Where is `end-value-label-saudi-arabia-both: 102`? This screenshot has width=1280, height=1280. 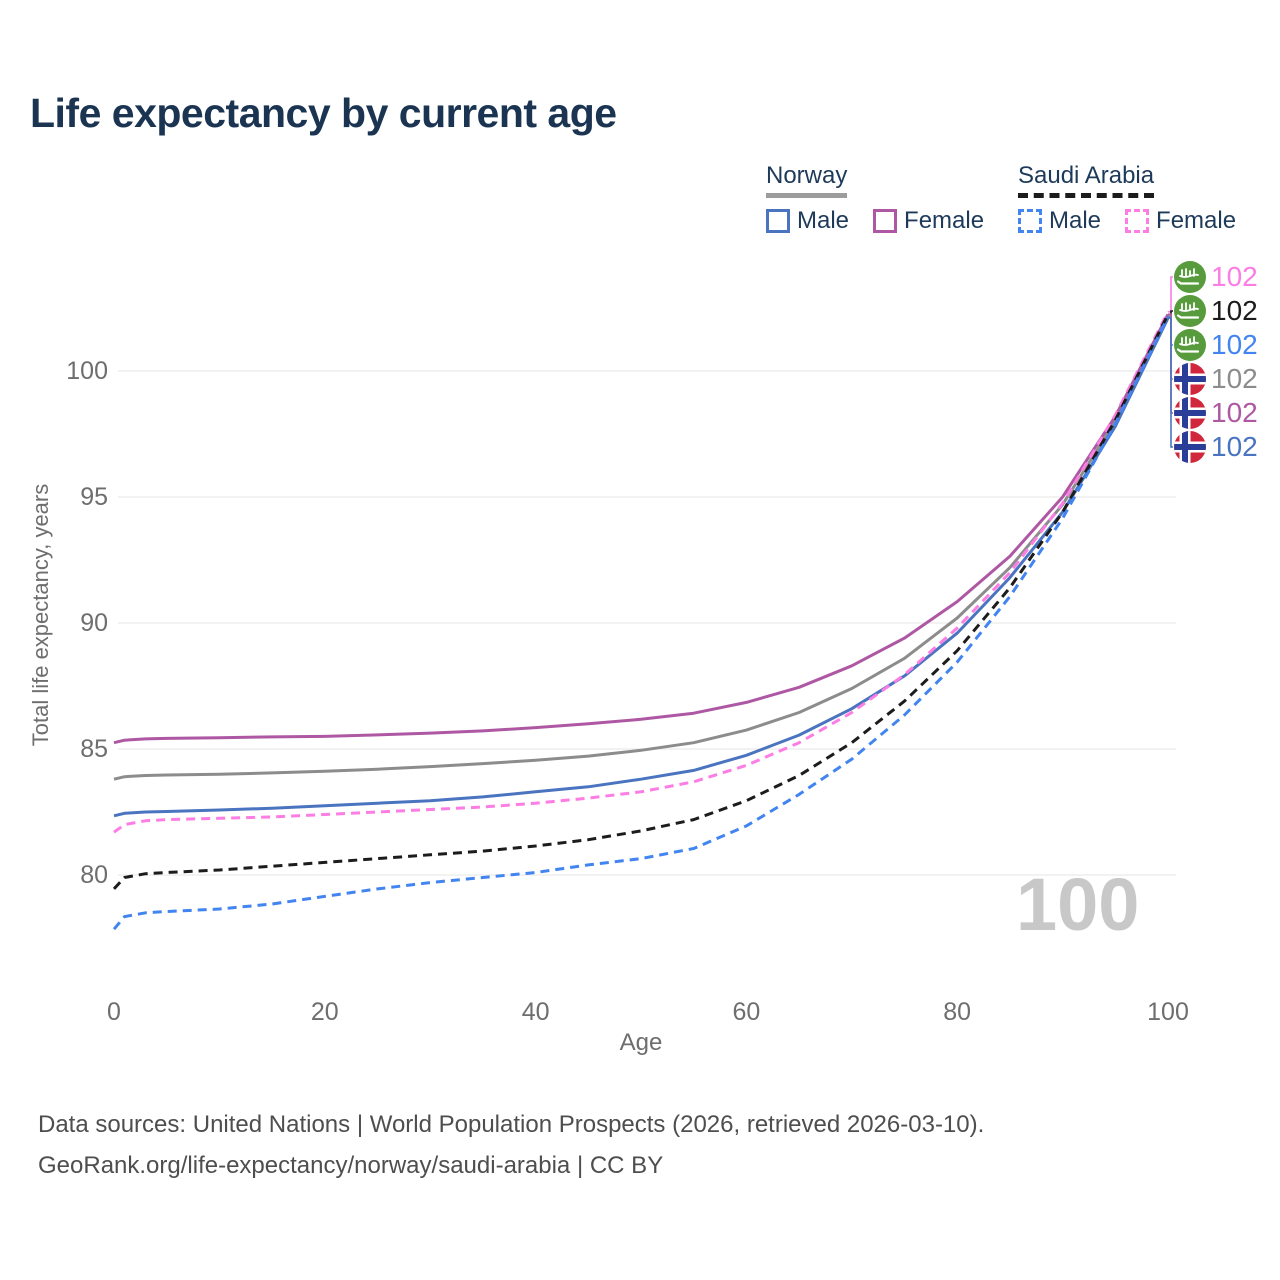 end-value-label-saudi-arabia-both: 102 is located at coordinates (1234, 310).